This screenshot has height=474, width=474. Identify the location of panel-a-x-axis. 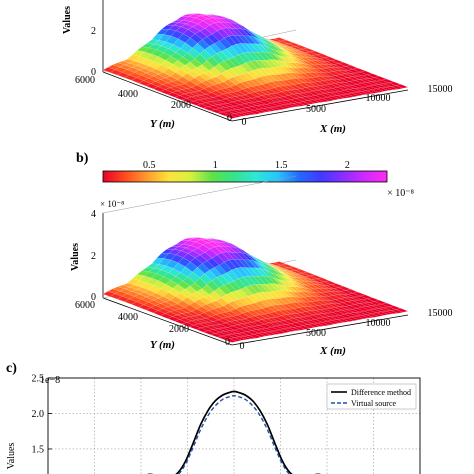
(320, 105).